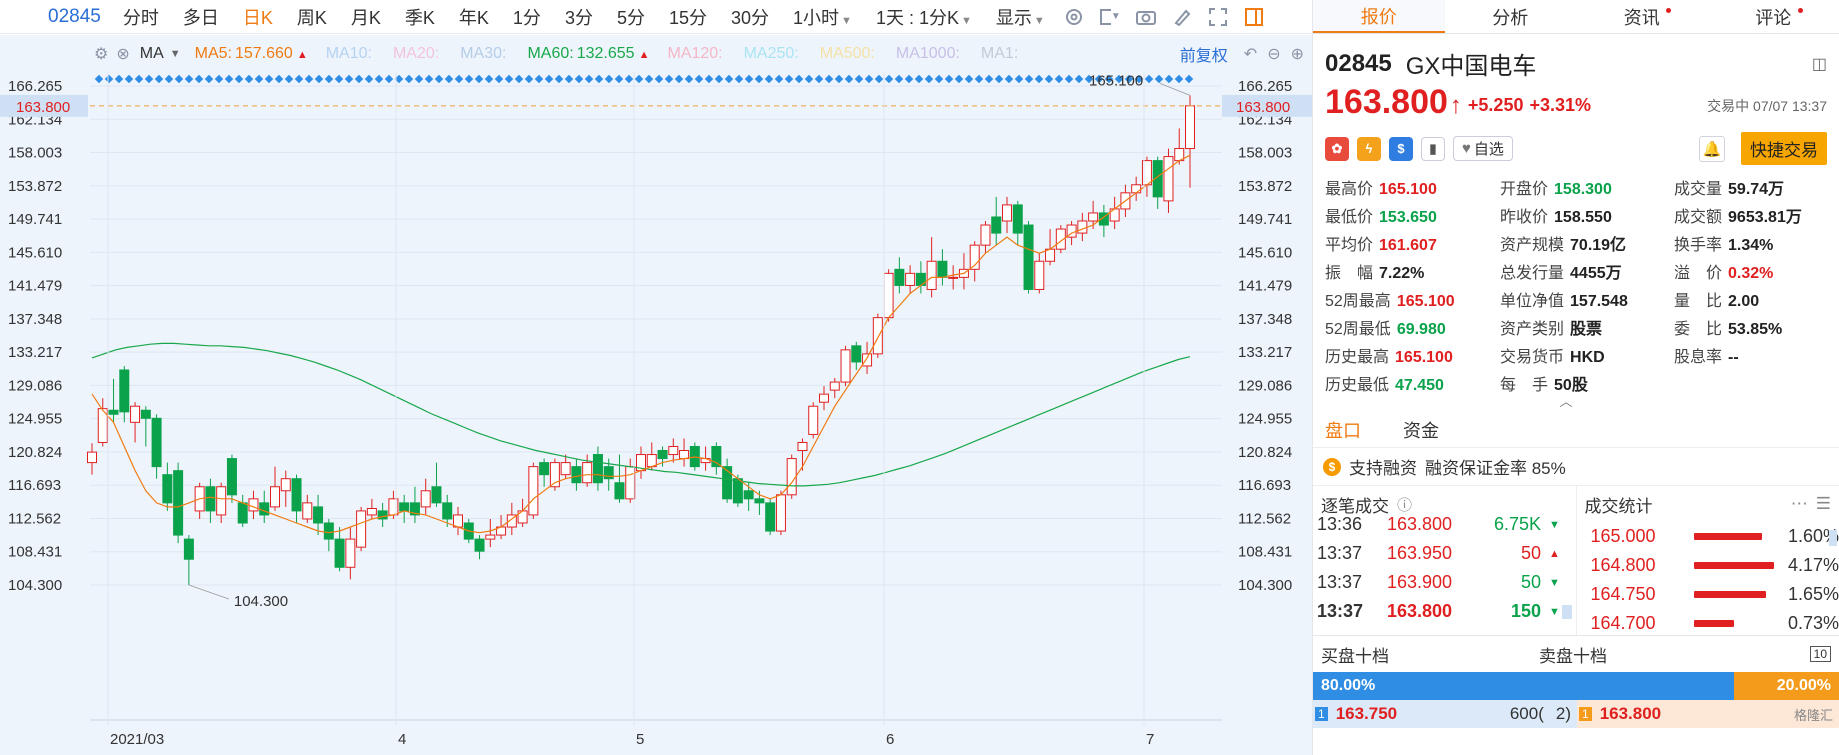 This screenshot has height=755, width=1839. Describe the element at coordinates (1218, 17) in the screenshot. I see `fullscreen-icon` at that location.